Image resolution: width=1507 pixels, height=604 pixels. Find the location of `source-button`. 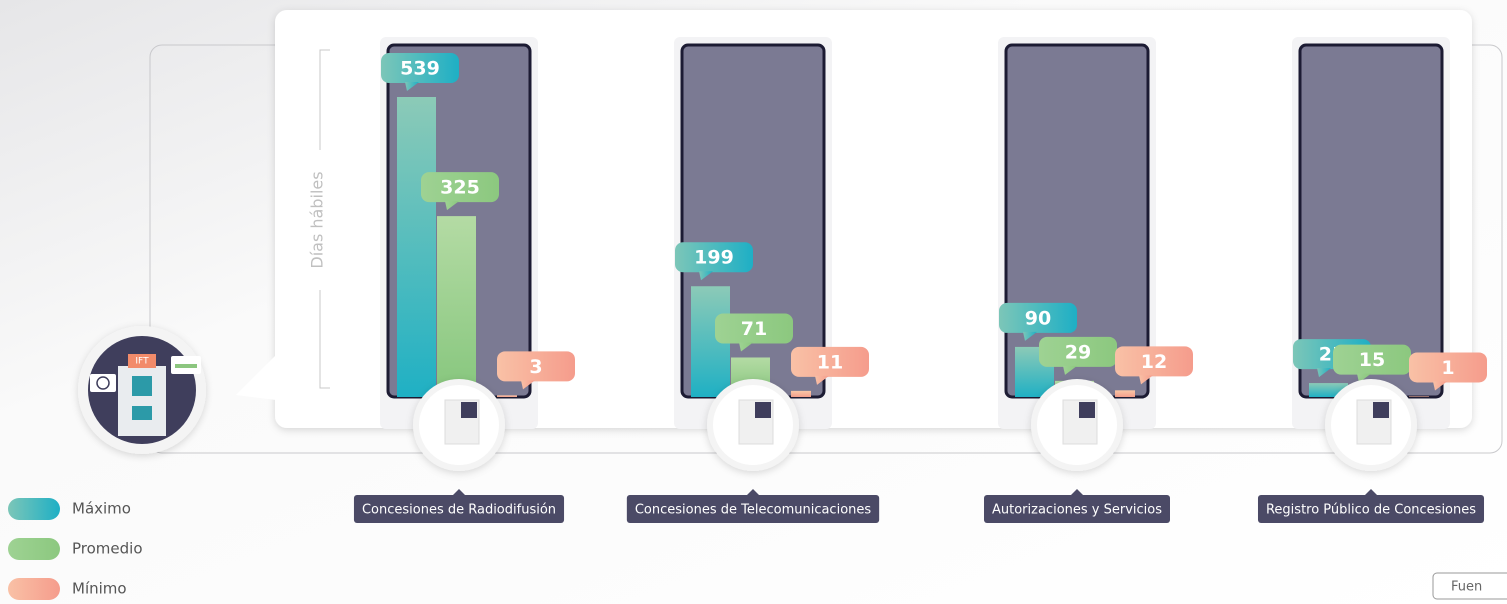

source-button is located at coordinates (1469, 586).